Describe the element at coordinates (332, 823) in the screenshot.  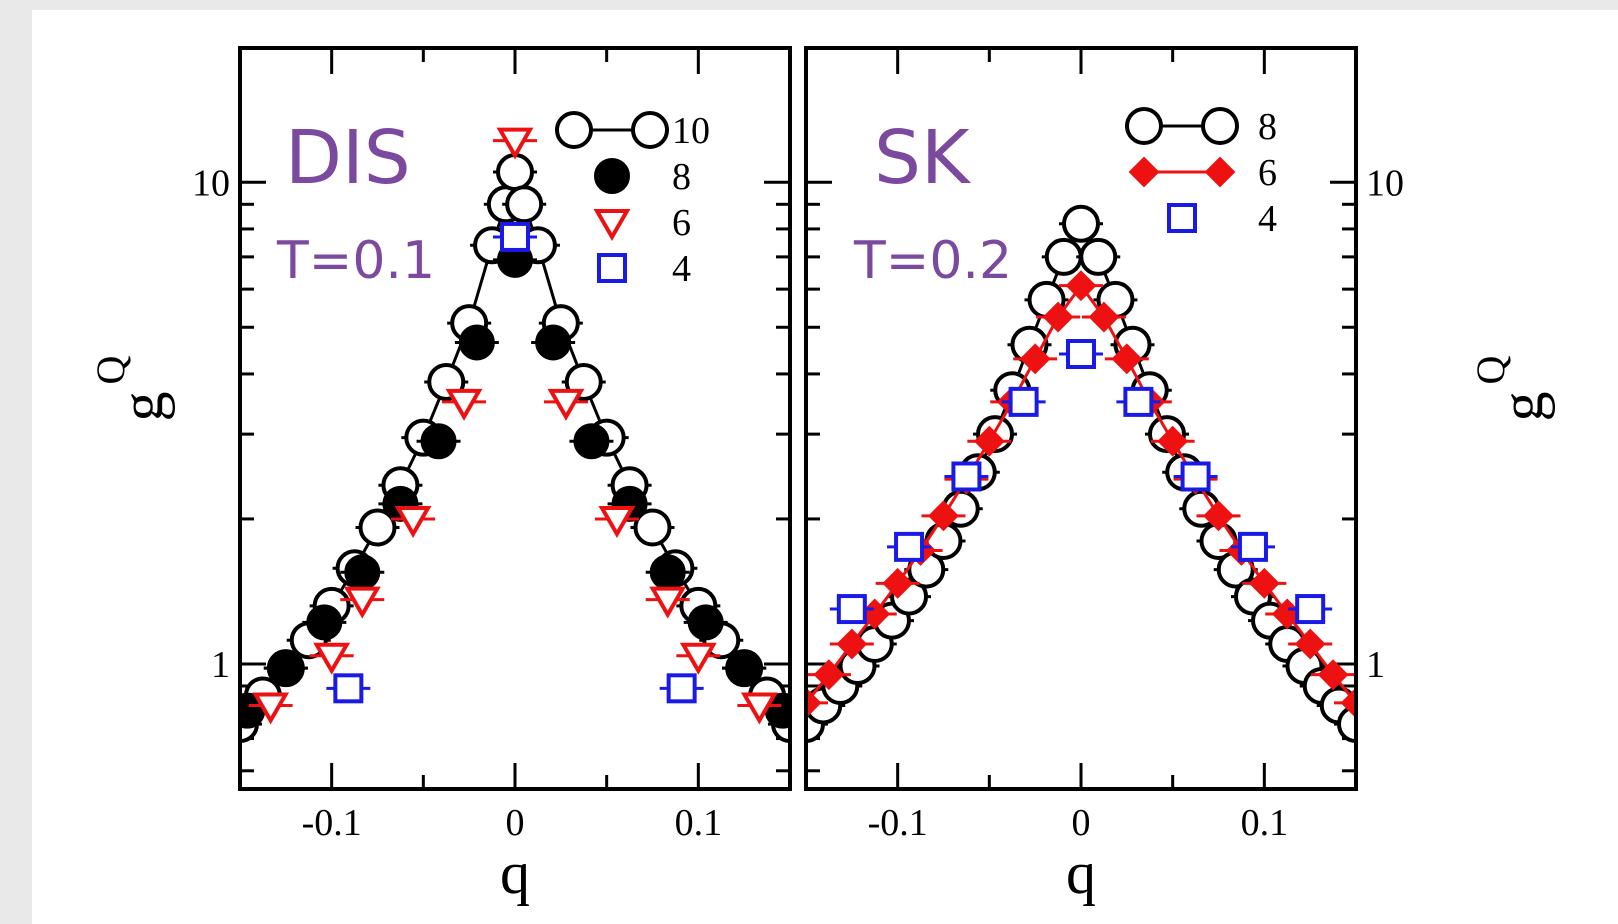
I see `x-tick-label: -0.1` at that location.